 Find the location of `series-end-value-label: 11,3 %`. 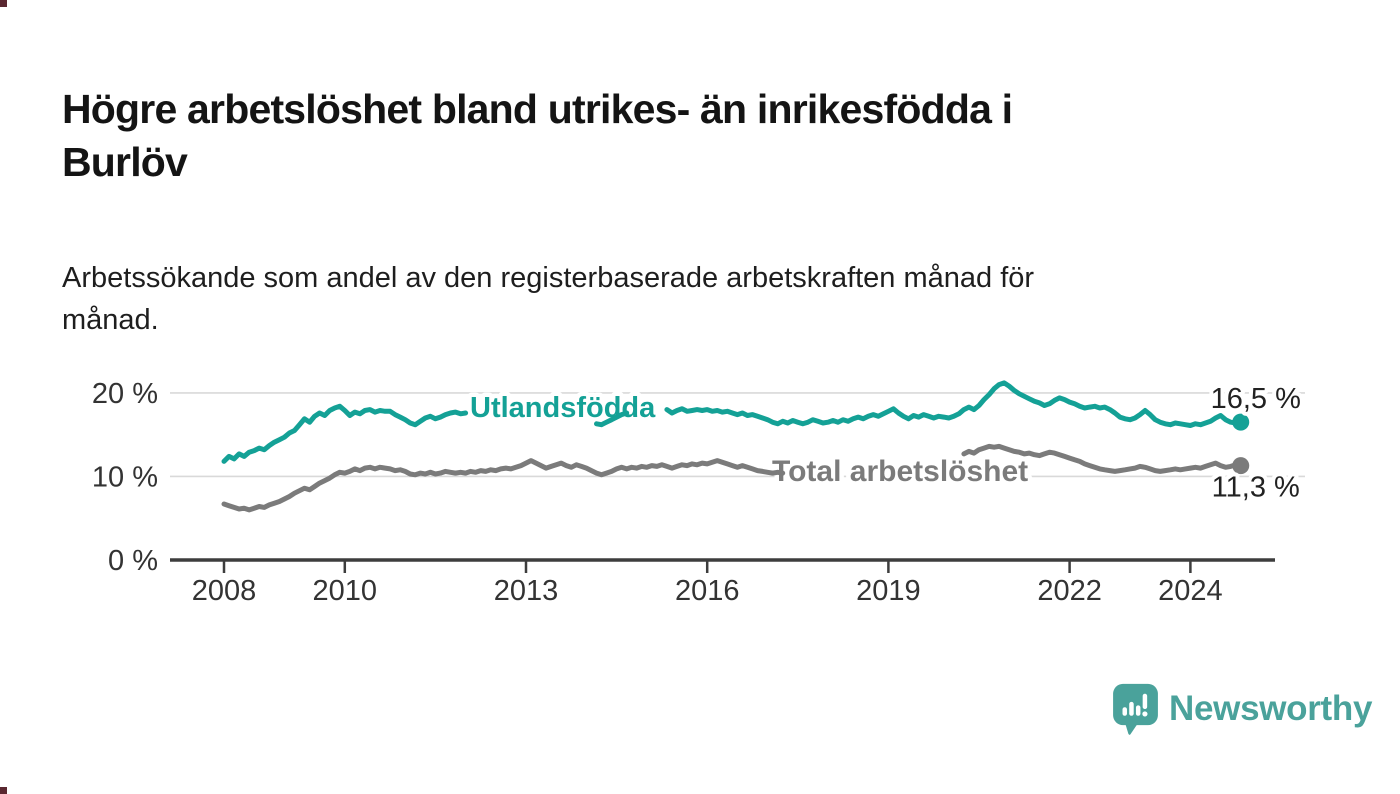

series-end-value-label: 11,3 % is located at coordinates (1256, 488).